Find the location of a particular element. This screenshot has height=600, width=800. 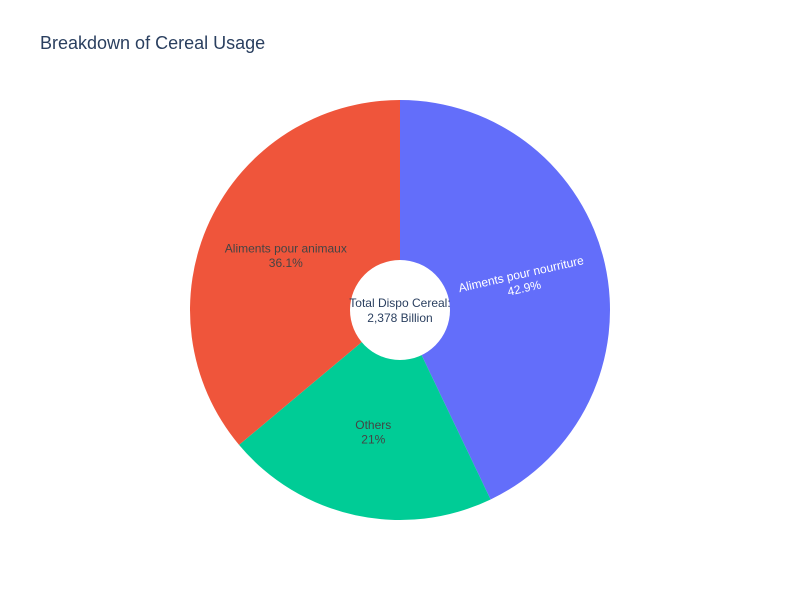

slice-label-1: Others 21% is located at coordinates (373, 432).